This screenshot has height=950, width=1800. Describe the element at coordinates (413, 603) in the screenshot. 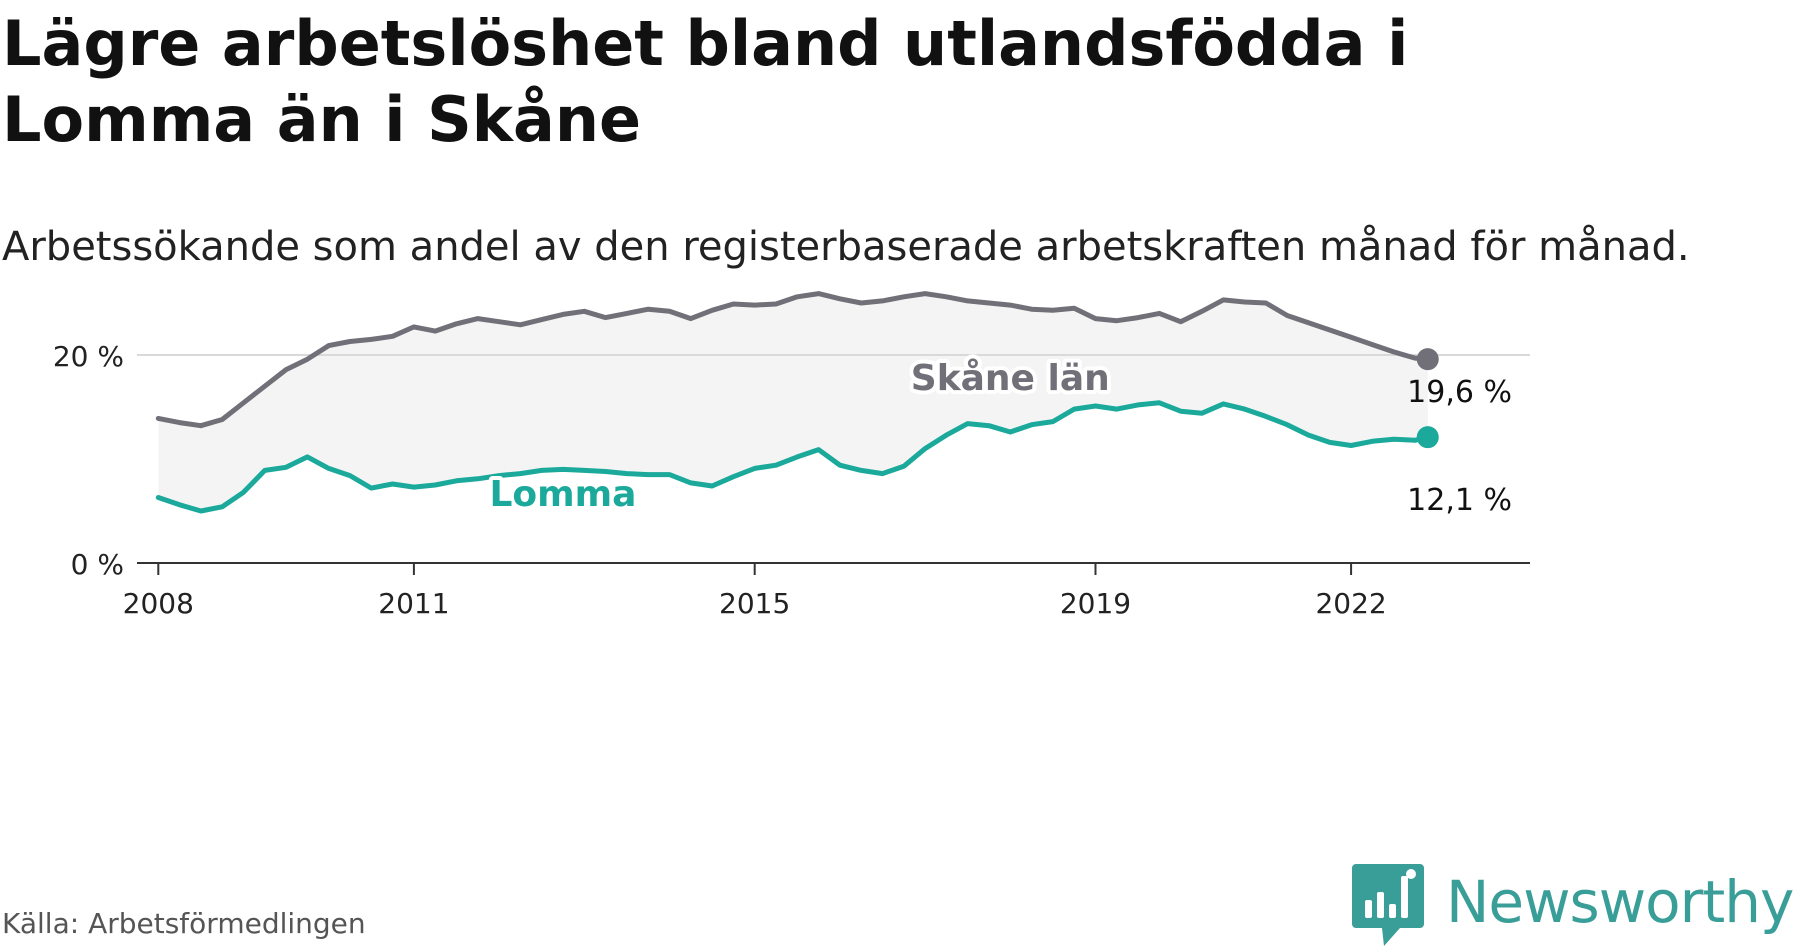

I see `x-tick-label: 2011` at that location.